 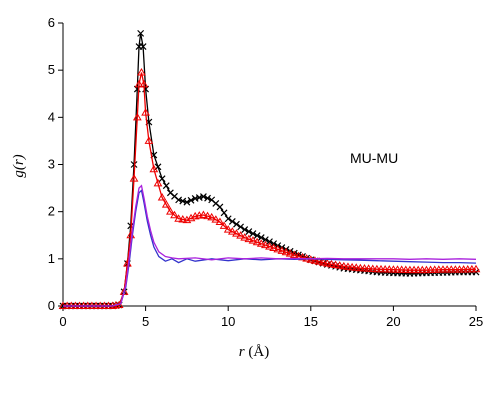 I want to click on x-axis-unit: (Å), so click(x=257, y=352).